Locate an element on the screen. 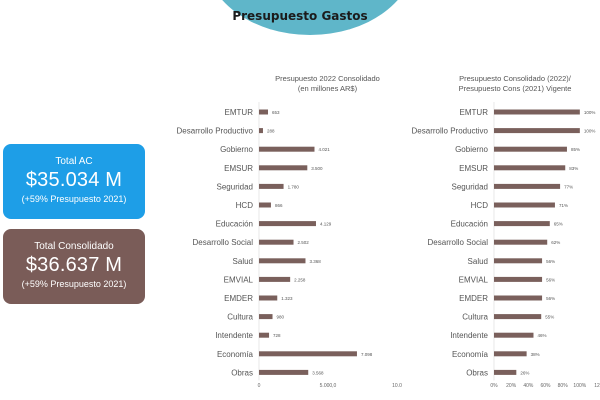  tick-label: 80% is located at coordinates (563, 386).